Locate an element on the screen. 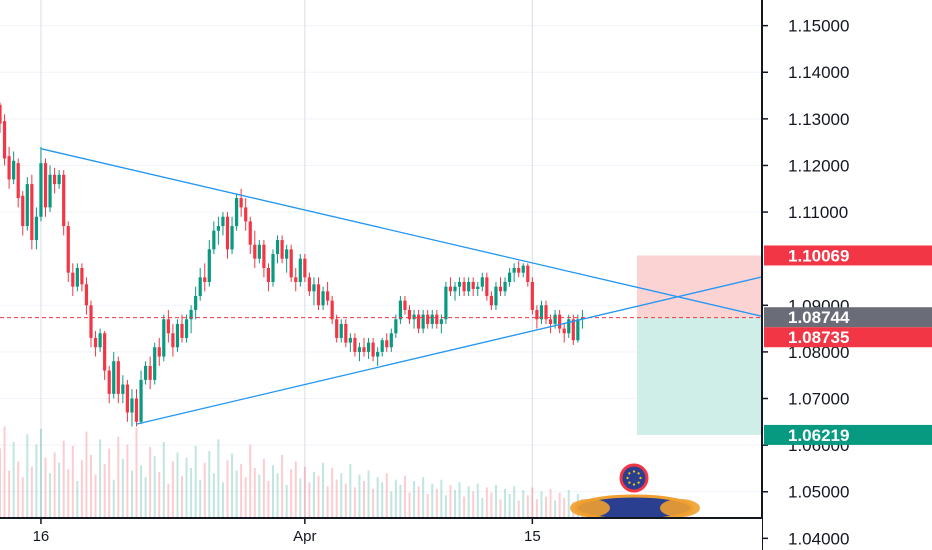 The image size is (932, 550). y-tick-label: 1.11000 is located at coordinates (818, 212).